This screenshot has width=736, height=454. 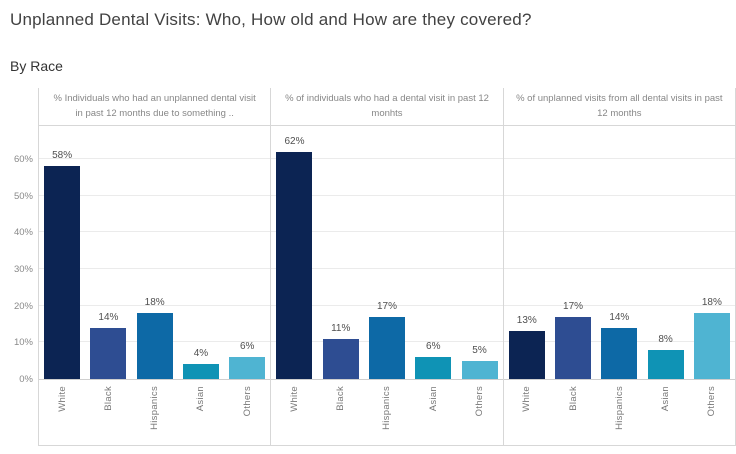 What do you see at coordinates (573, 306) in the screenshot?
I see `bar-value-label: 17%` at bounding box center [573, 306].